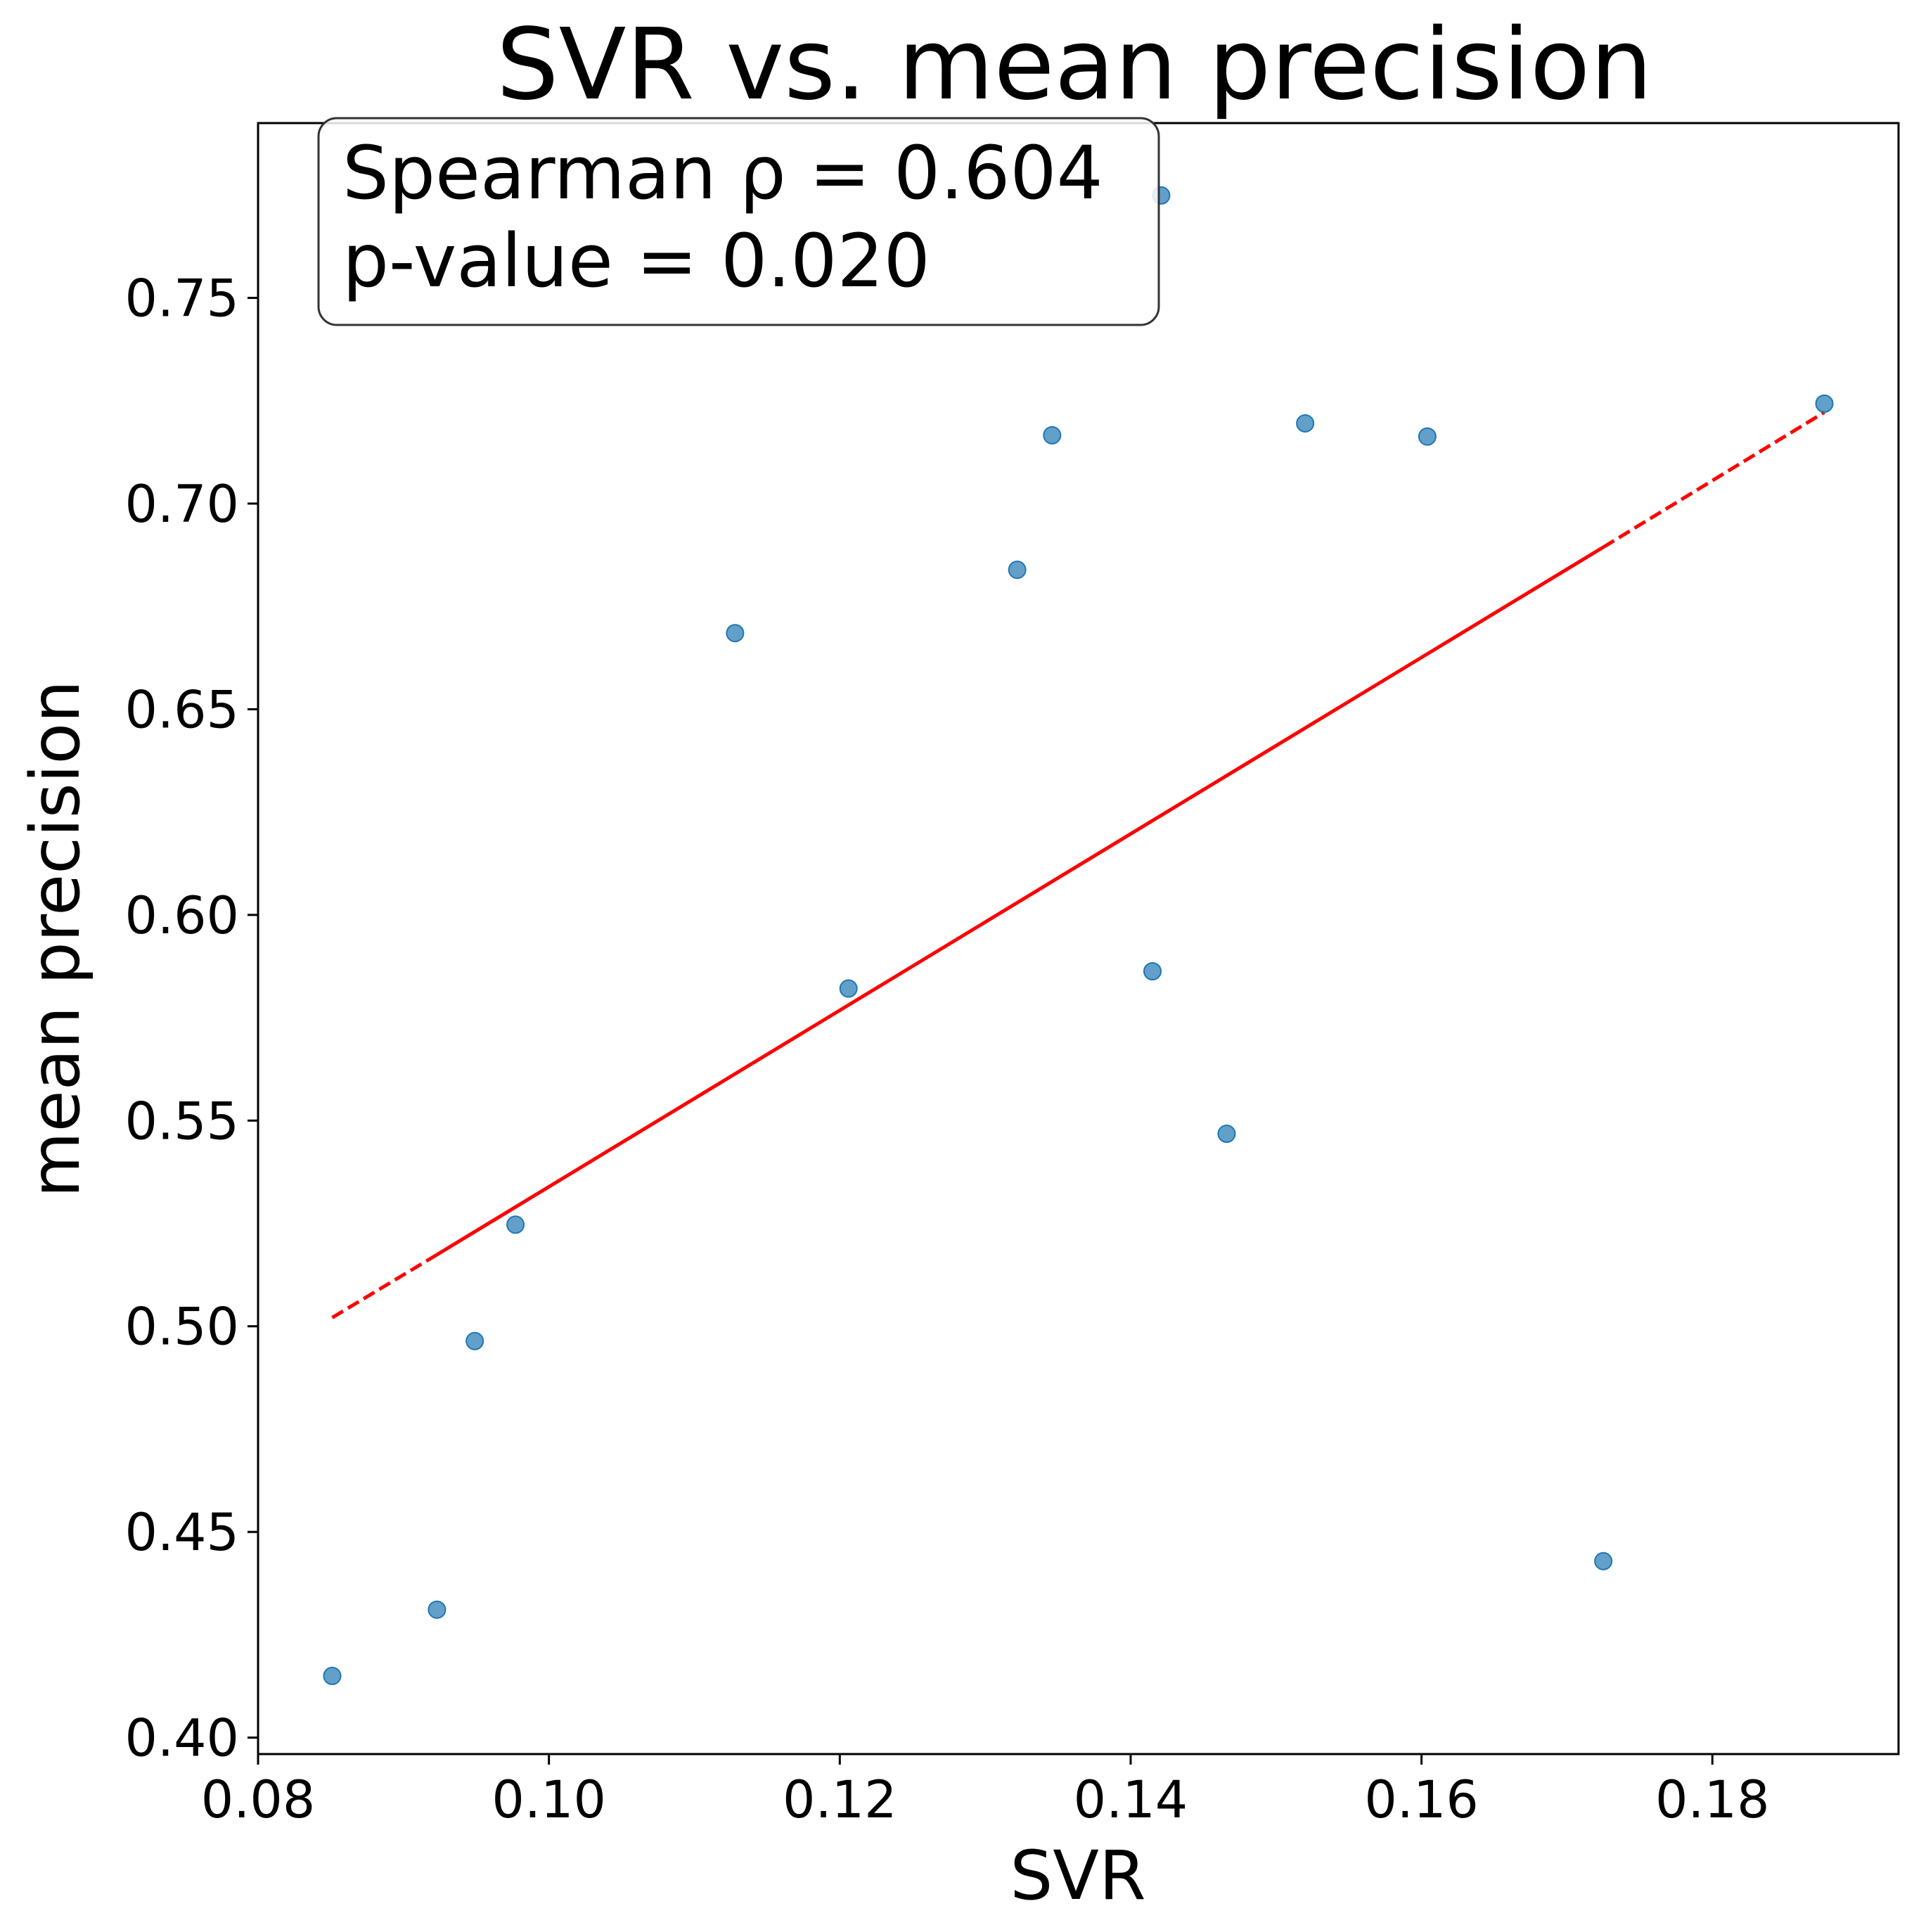  Describe the element at coordinates (181, 1327) in the screenshot. I see `y-tick-label: 0.50` at that location.